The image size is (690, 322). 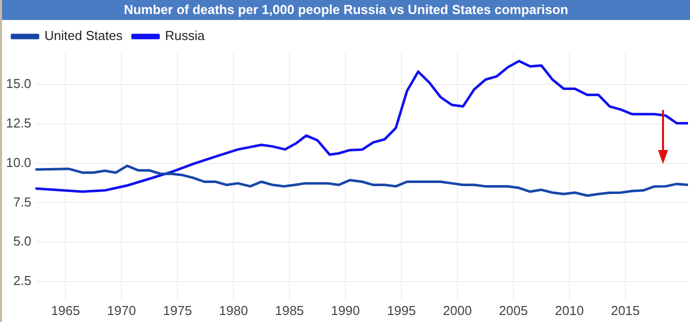 What do you see at coordinates (84, 36) in the screenshot?
I see `legend-label: United States` at bounding box center [84, 36].